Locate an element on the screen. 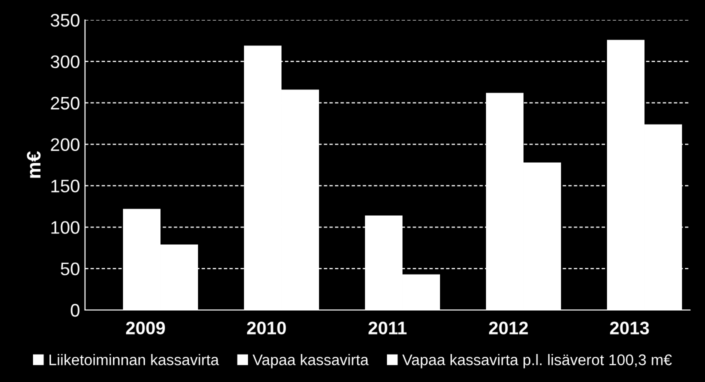 The image size is (705, 382). x-tick-label: 2009 is located at coordinates (145, 328).